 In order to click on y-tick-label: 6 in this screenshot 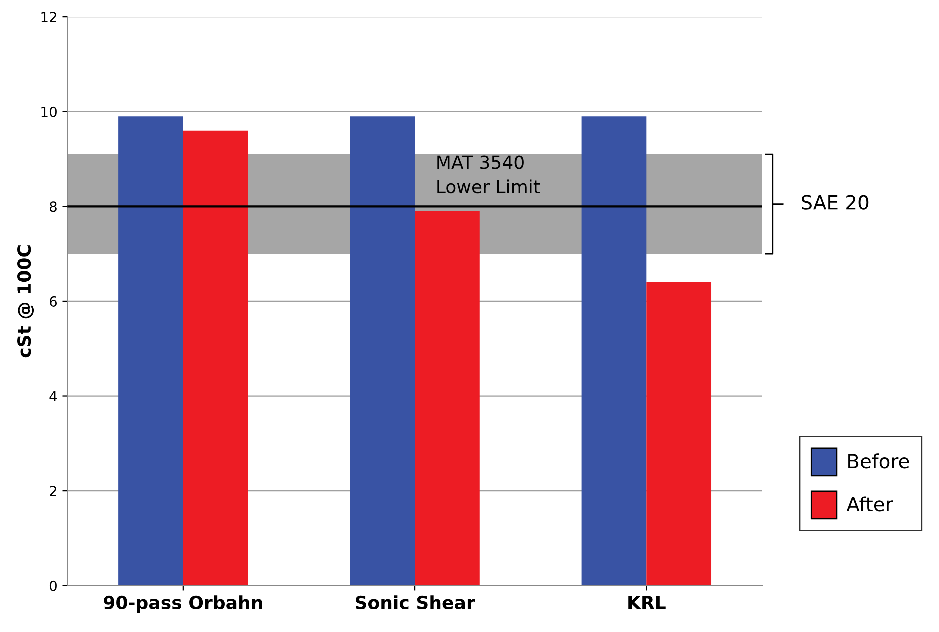, I will do `click(54, 301)`.